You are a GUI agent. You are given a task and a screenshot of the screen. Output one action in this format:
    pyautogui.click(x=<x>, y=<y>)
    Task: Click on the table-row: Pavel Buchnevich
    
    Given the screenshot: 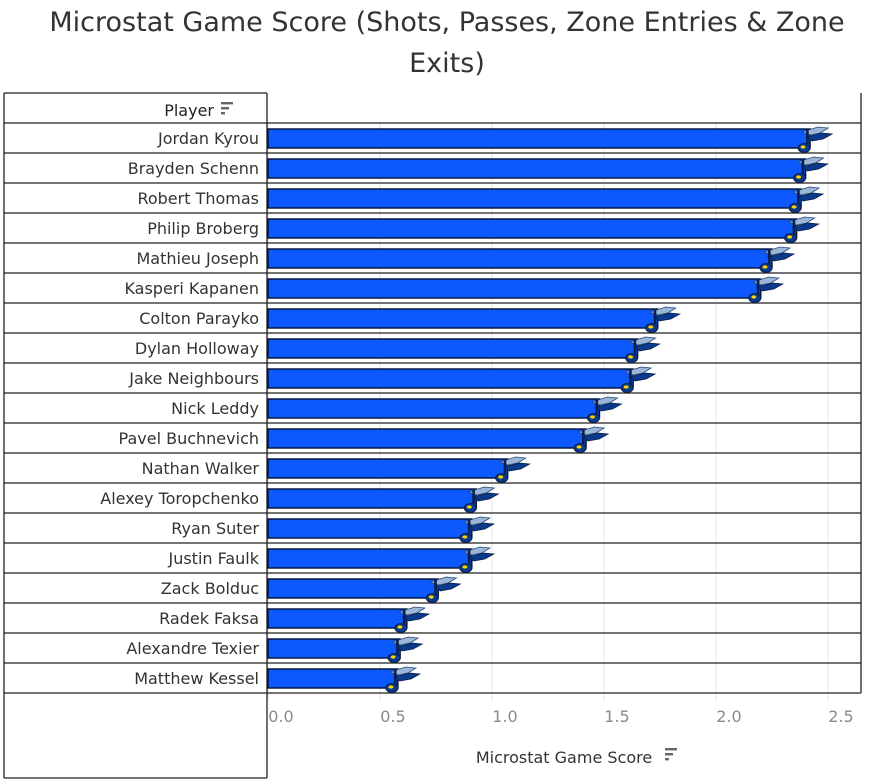 What is the action you would take?
    pyautogui.click(x=432, y=440)
    